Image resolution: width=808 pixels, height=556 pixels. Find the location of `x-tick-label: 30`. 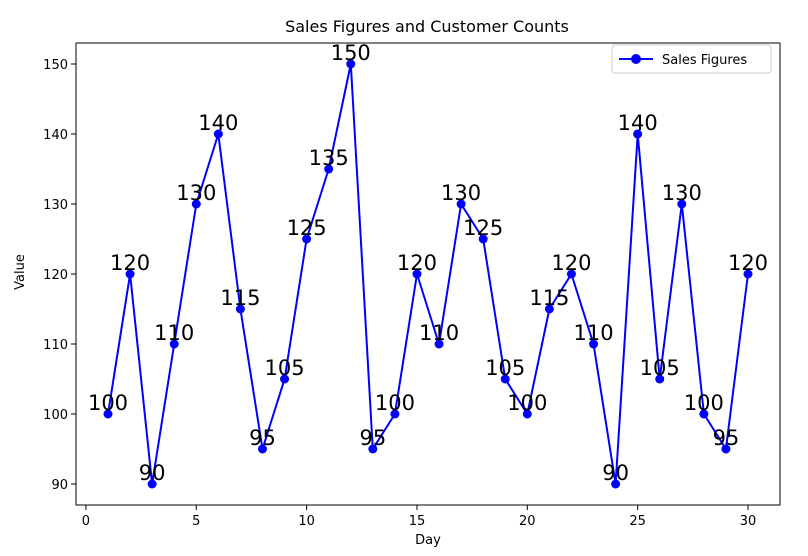

x-tick-label: 30 is located at coordinates (748, 521).